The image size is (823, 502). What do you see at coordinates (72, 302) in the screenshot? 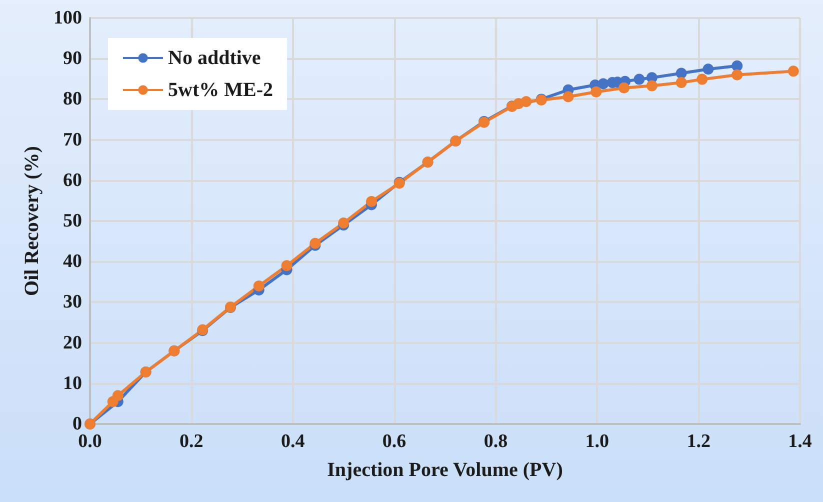
I see `y-tick-label: 30` at bounding box center [72, 302].